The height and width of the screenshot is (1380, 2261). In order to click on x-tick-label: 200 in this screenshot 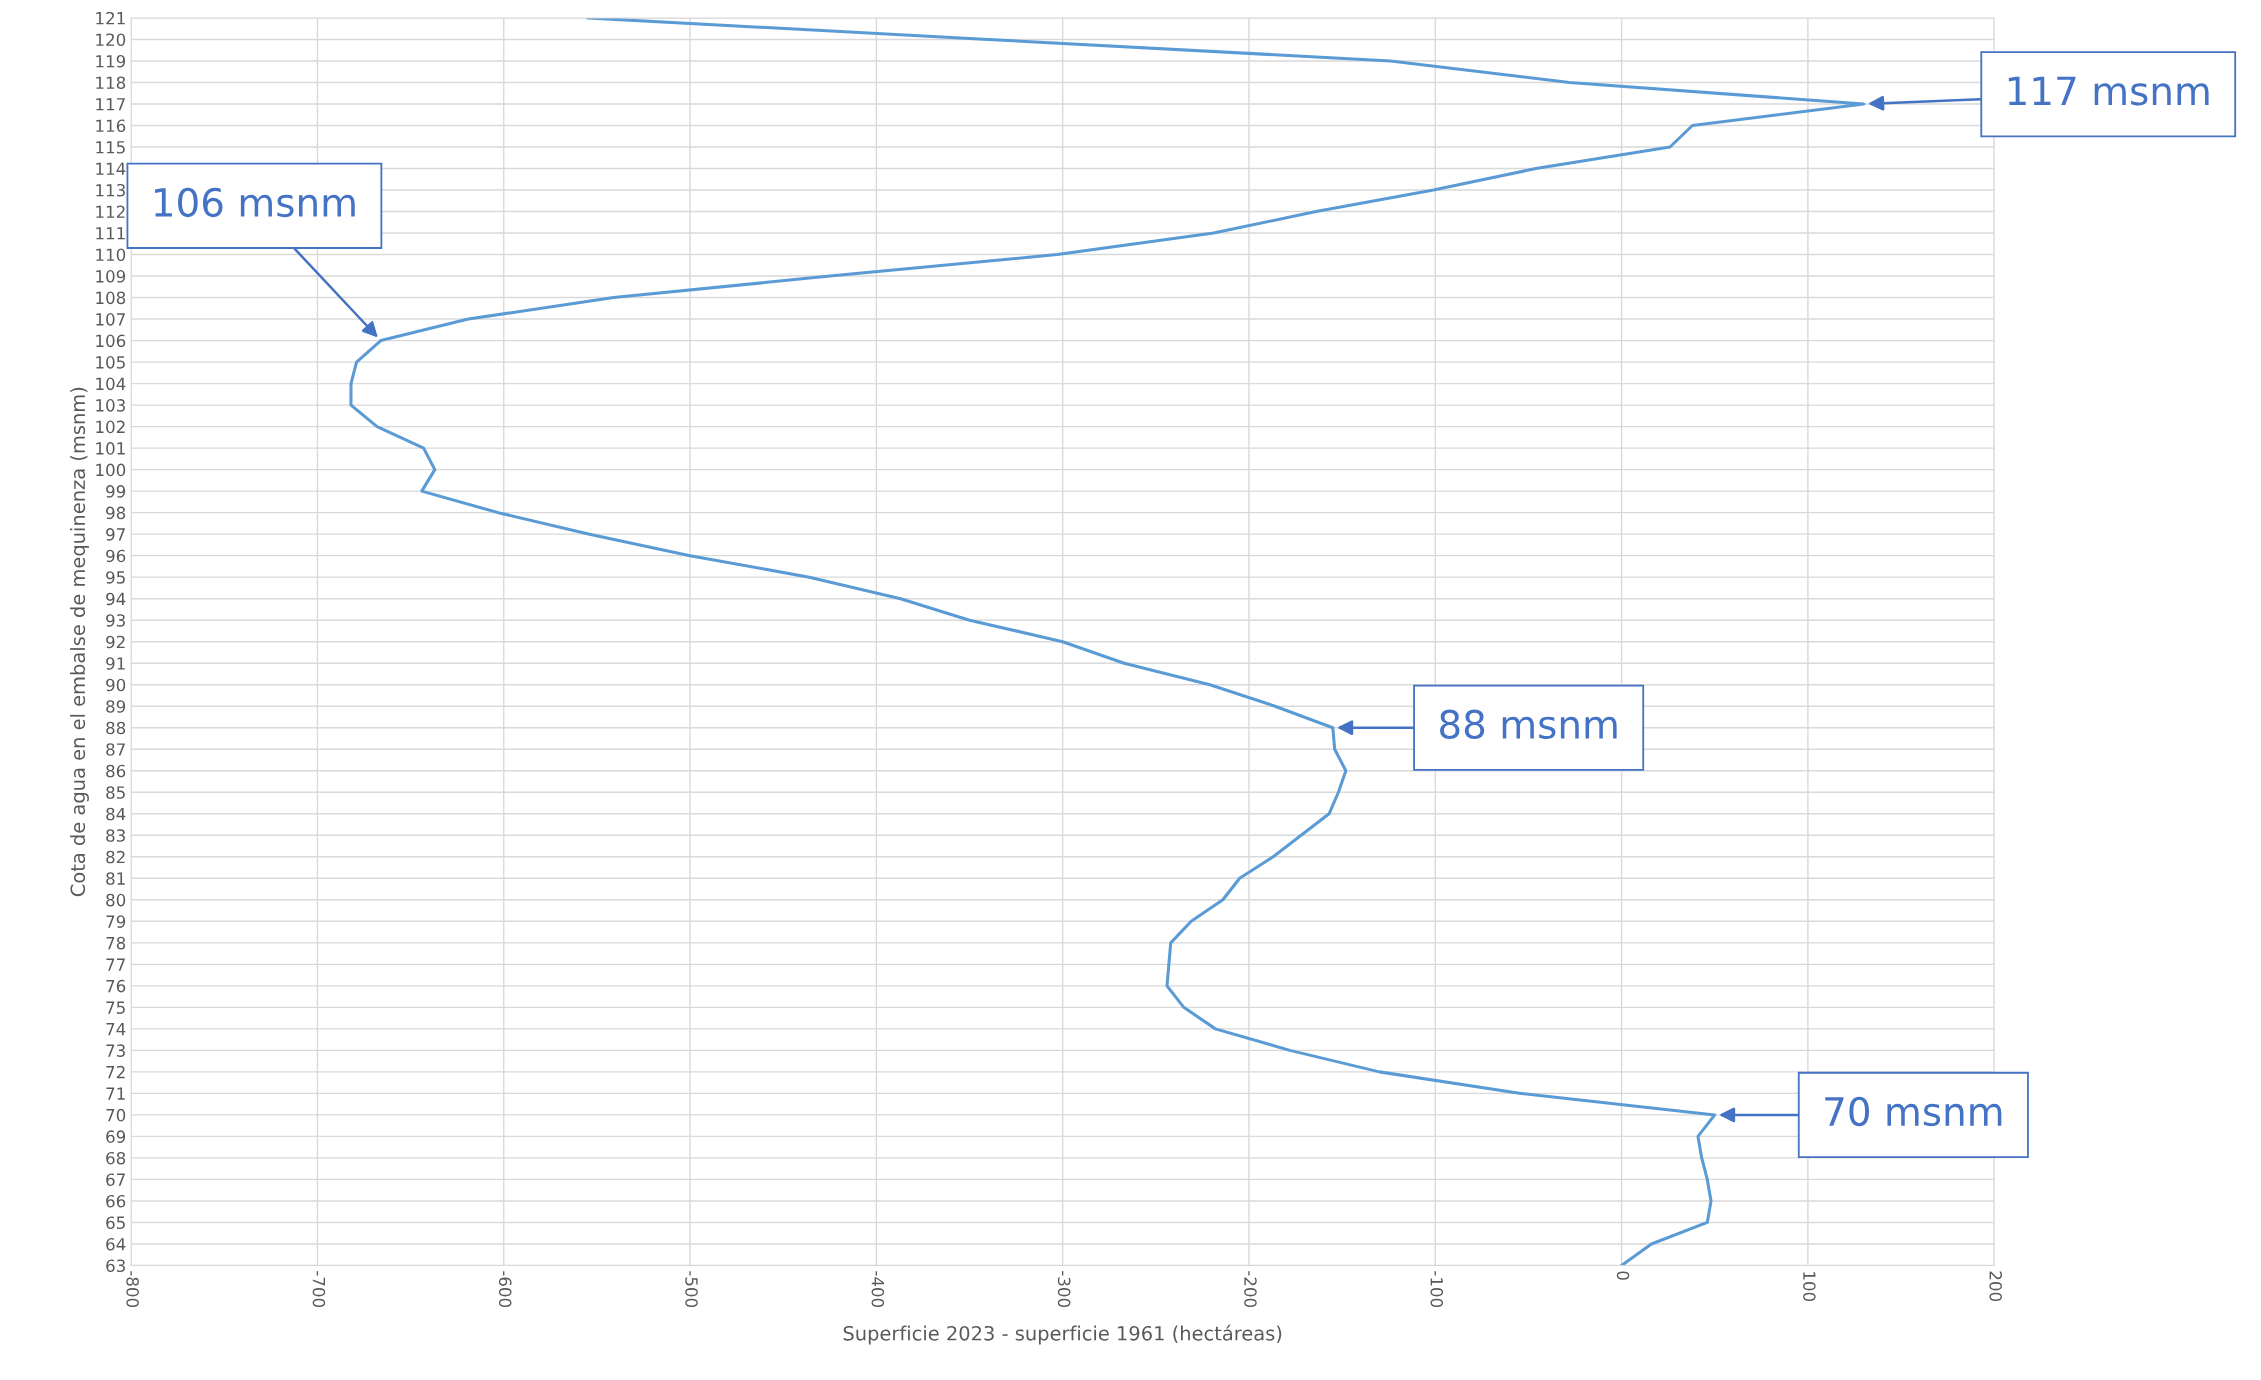, I will do `click(1995, 1286)`.